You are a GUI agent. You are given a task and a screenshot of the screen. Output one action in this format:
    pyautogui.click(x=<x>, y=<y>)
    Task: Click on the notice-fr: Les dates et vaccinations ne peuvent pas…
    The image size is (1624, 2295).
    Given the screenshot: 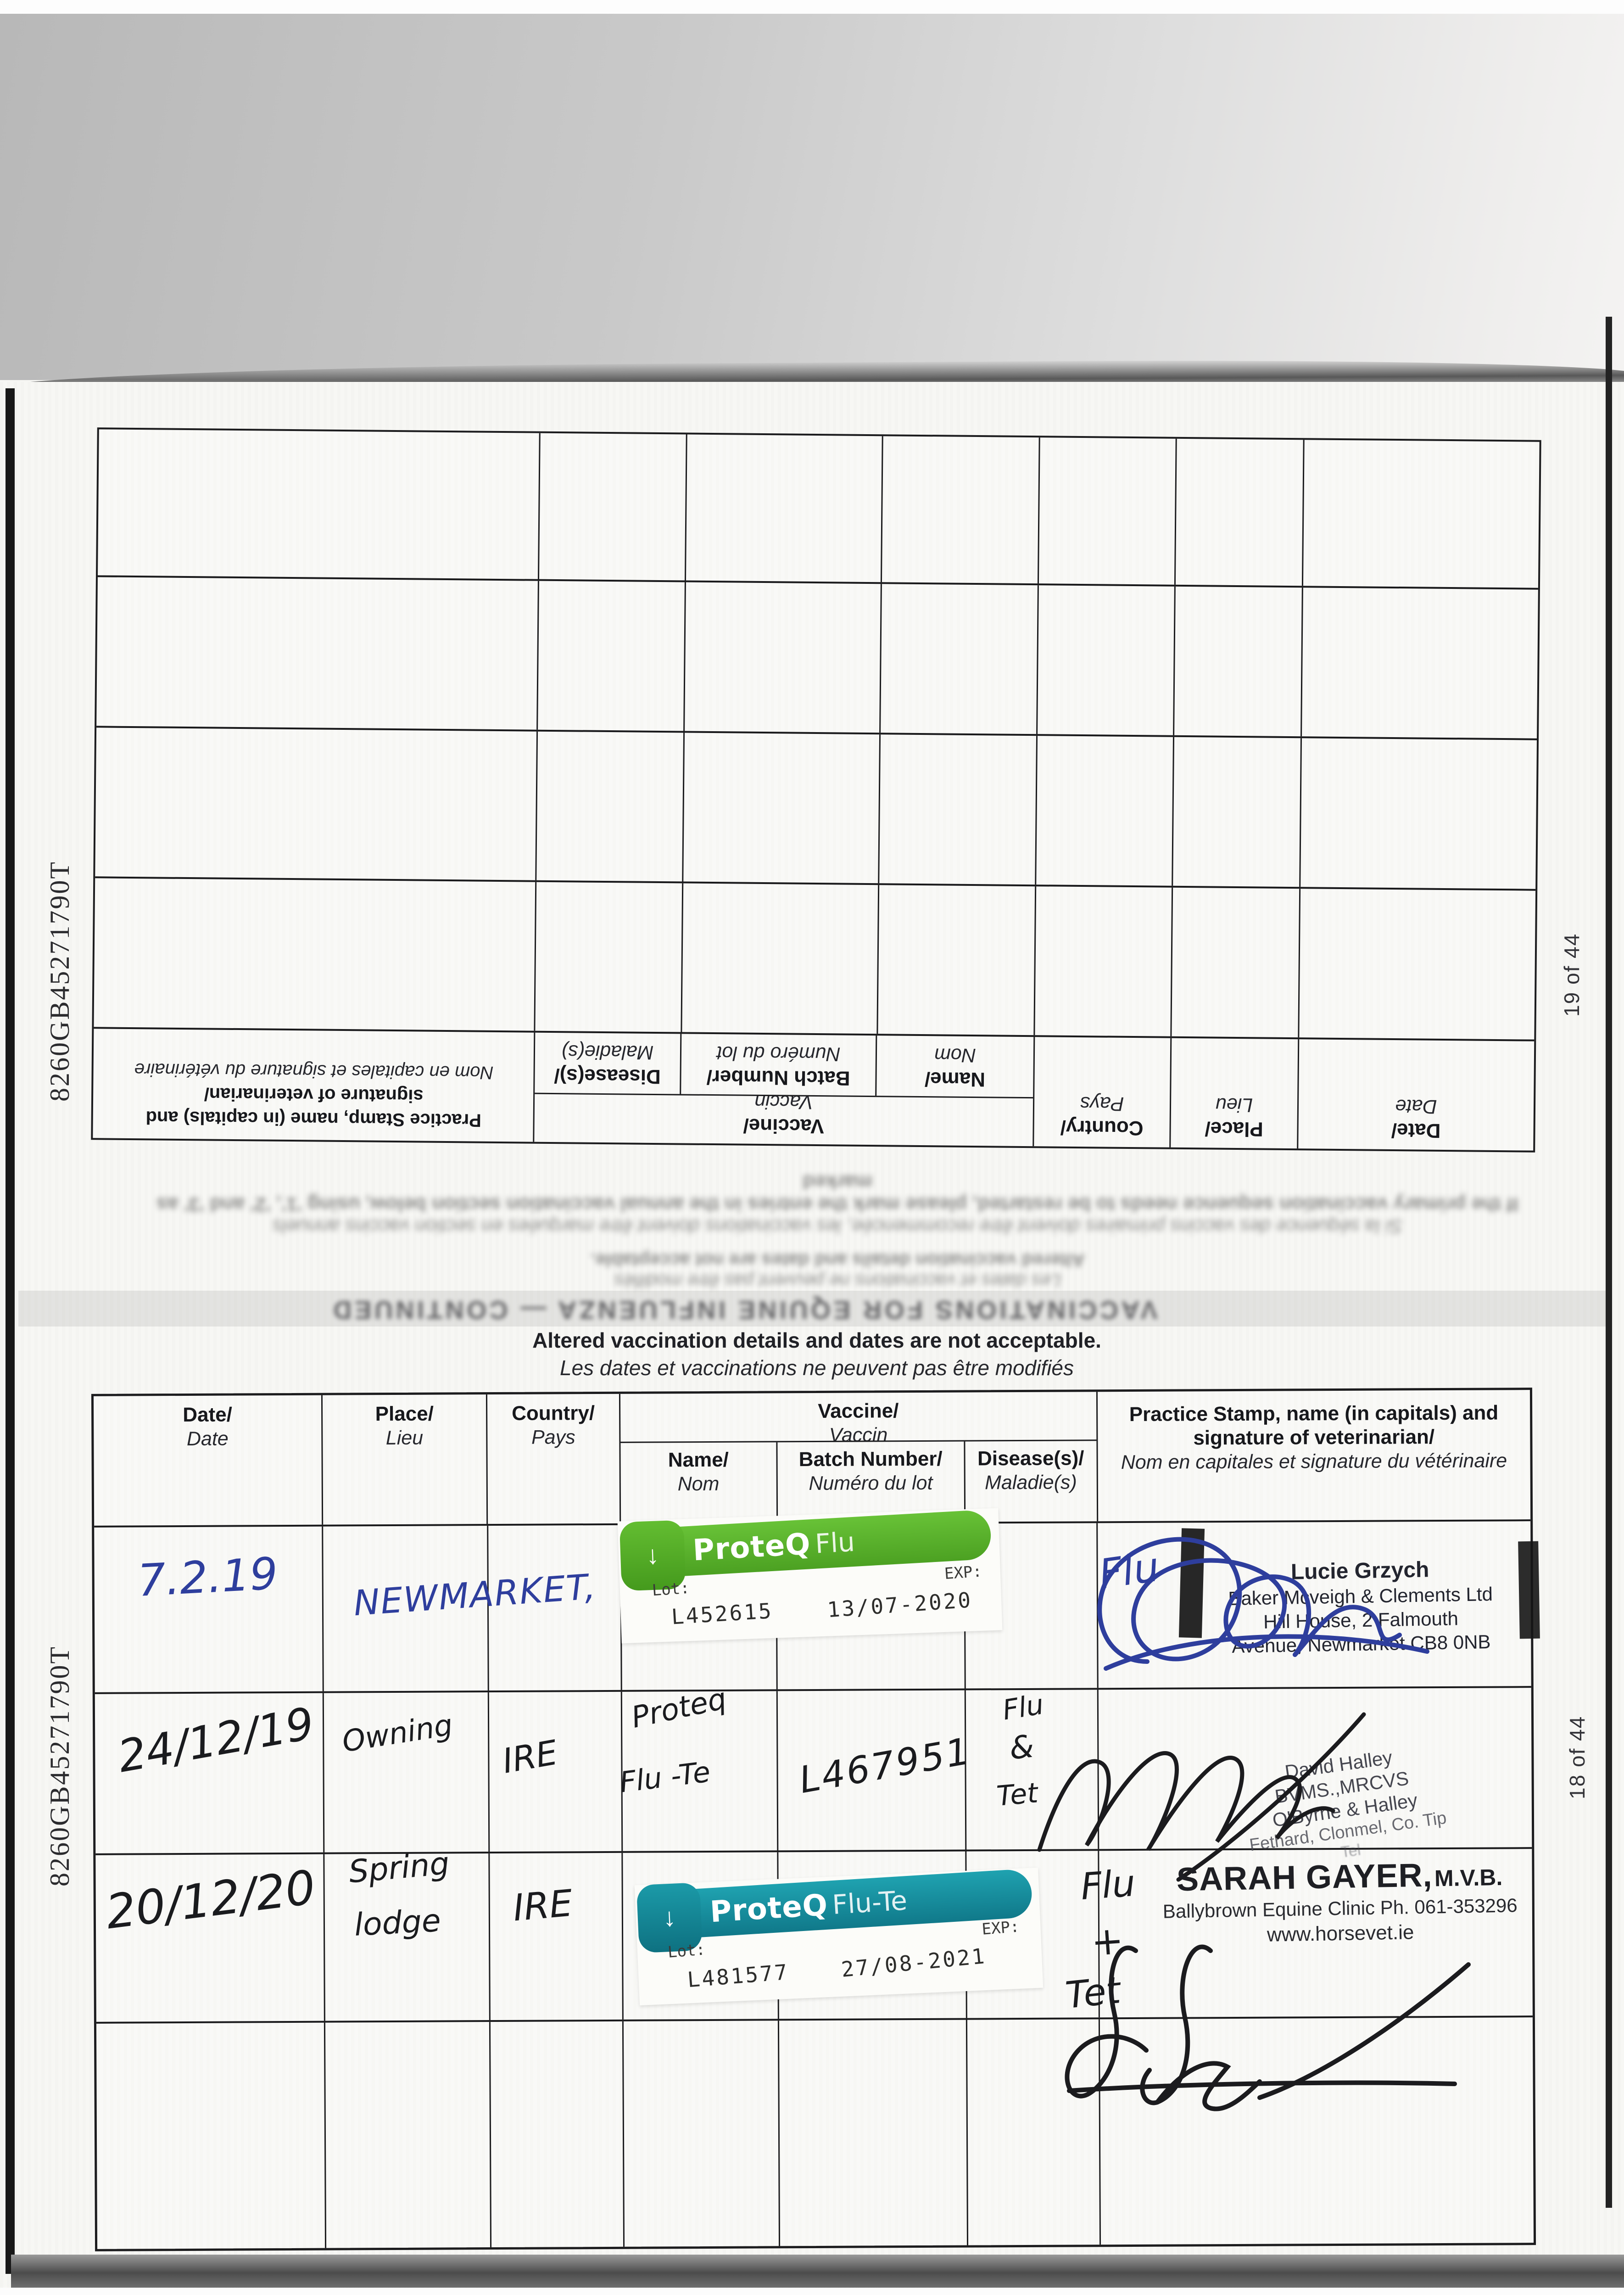 What is the action you would take?
    pyautogui.click(x=816, y=1368)
    